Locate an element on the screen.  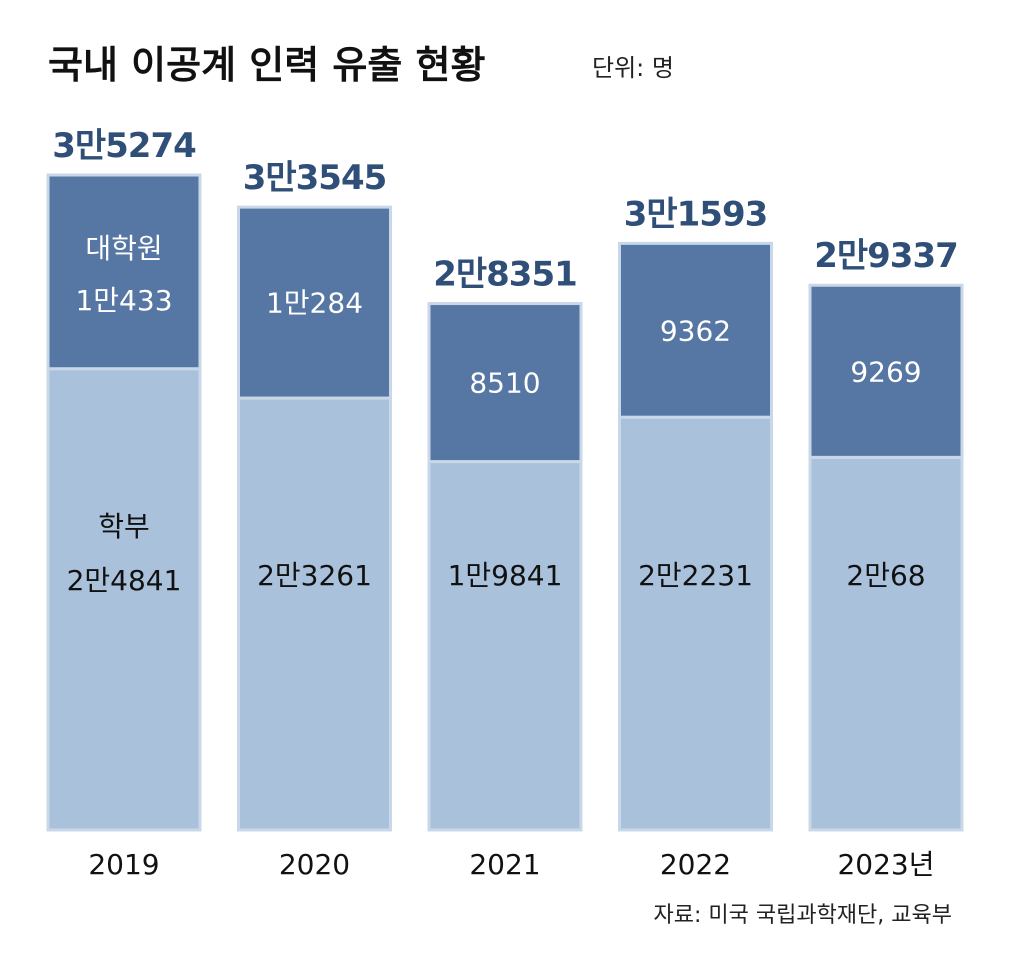
source-note: 자료: 미국 국립과학재단, 교육부 is located at coordinates (802, 915).